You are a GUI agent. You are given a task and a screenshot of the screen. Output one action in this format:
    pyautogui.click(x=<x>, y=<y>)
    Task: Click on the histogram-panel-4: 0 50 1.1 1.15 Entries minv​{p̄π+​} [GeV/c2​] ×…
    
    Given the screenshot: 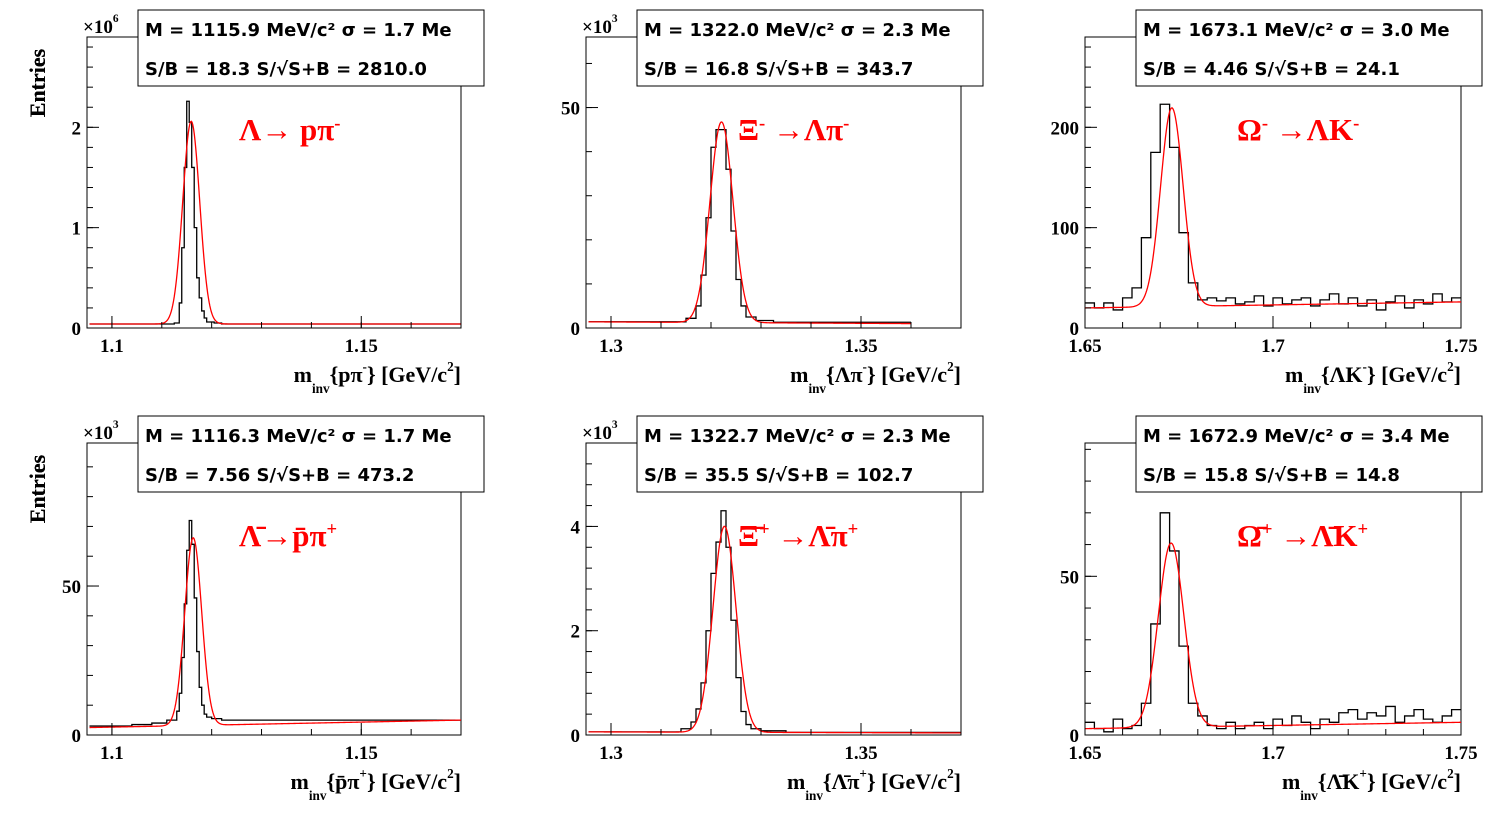 What is the action you would take?
    pyautogui.click(x=255, y=609)
    